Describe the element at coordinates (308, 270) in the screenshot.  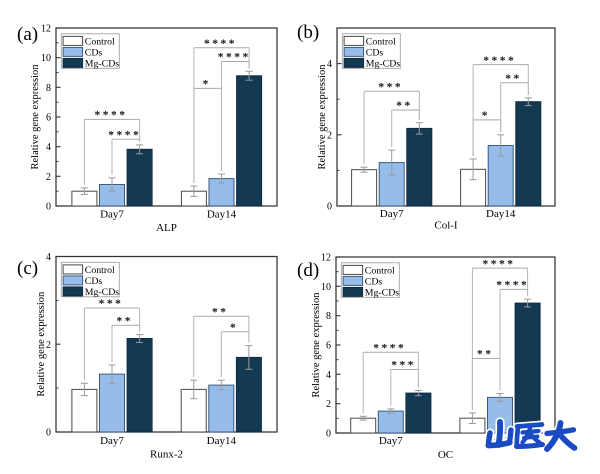
I see `svg-text: (d)` at that location.